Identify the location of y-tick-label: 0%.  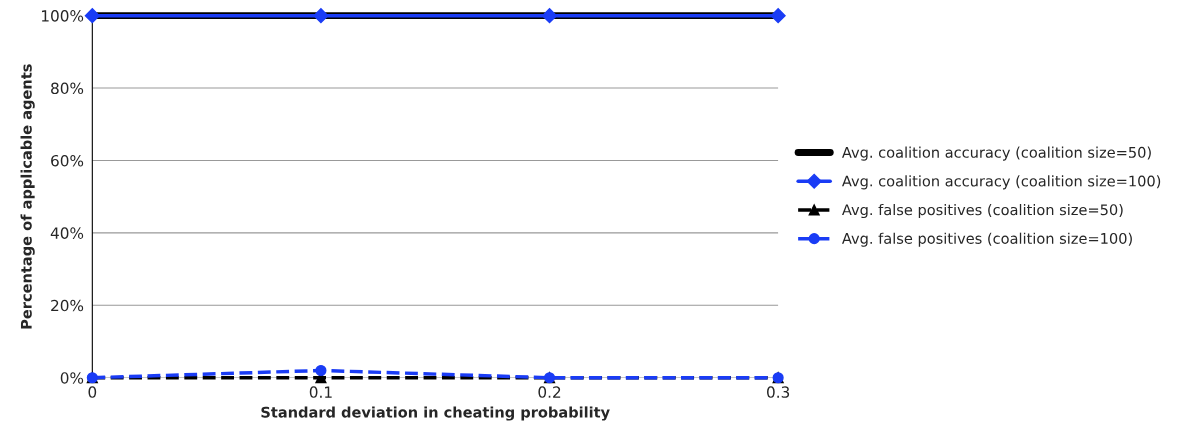
(72, 378).